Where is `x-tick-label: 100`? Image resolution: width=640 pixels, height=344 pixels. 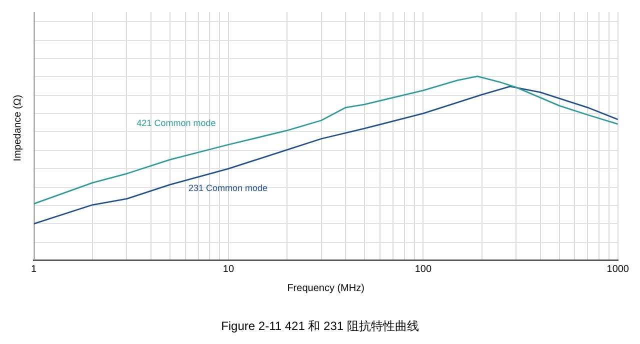
x-tick-label: 100 is located at coordinates (423, 269).